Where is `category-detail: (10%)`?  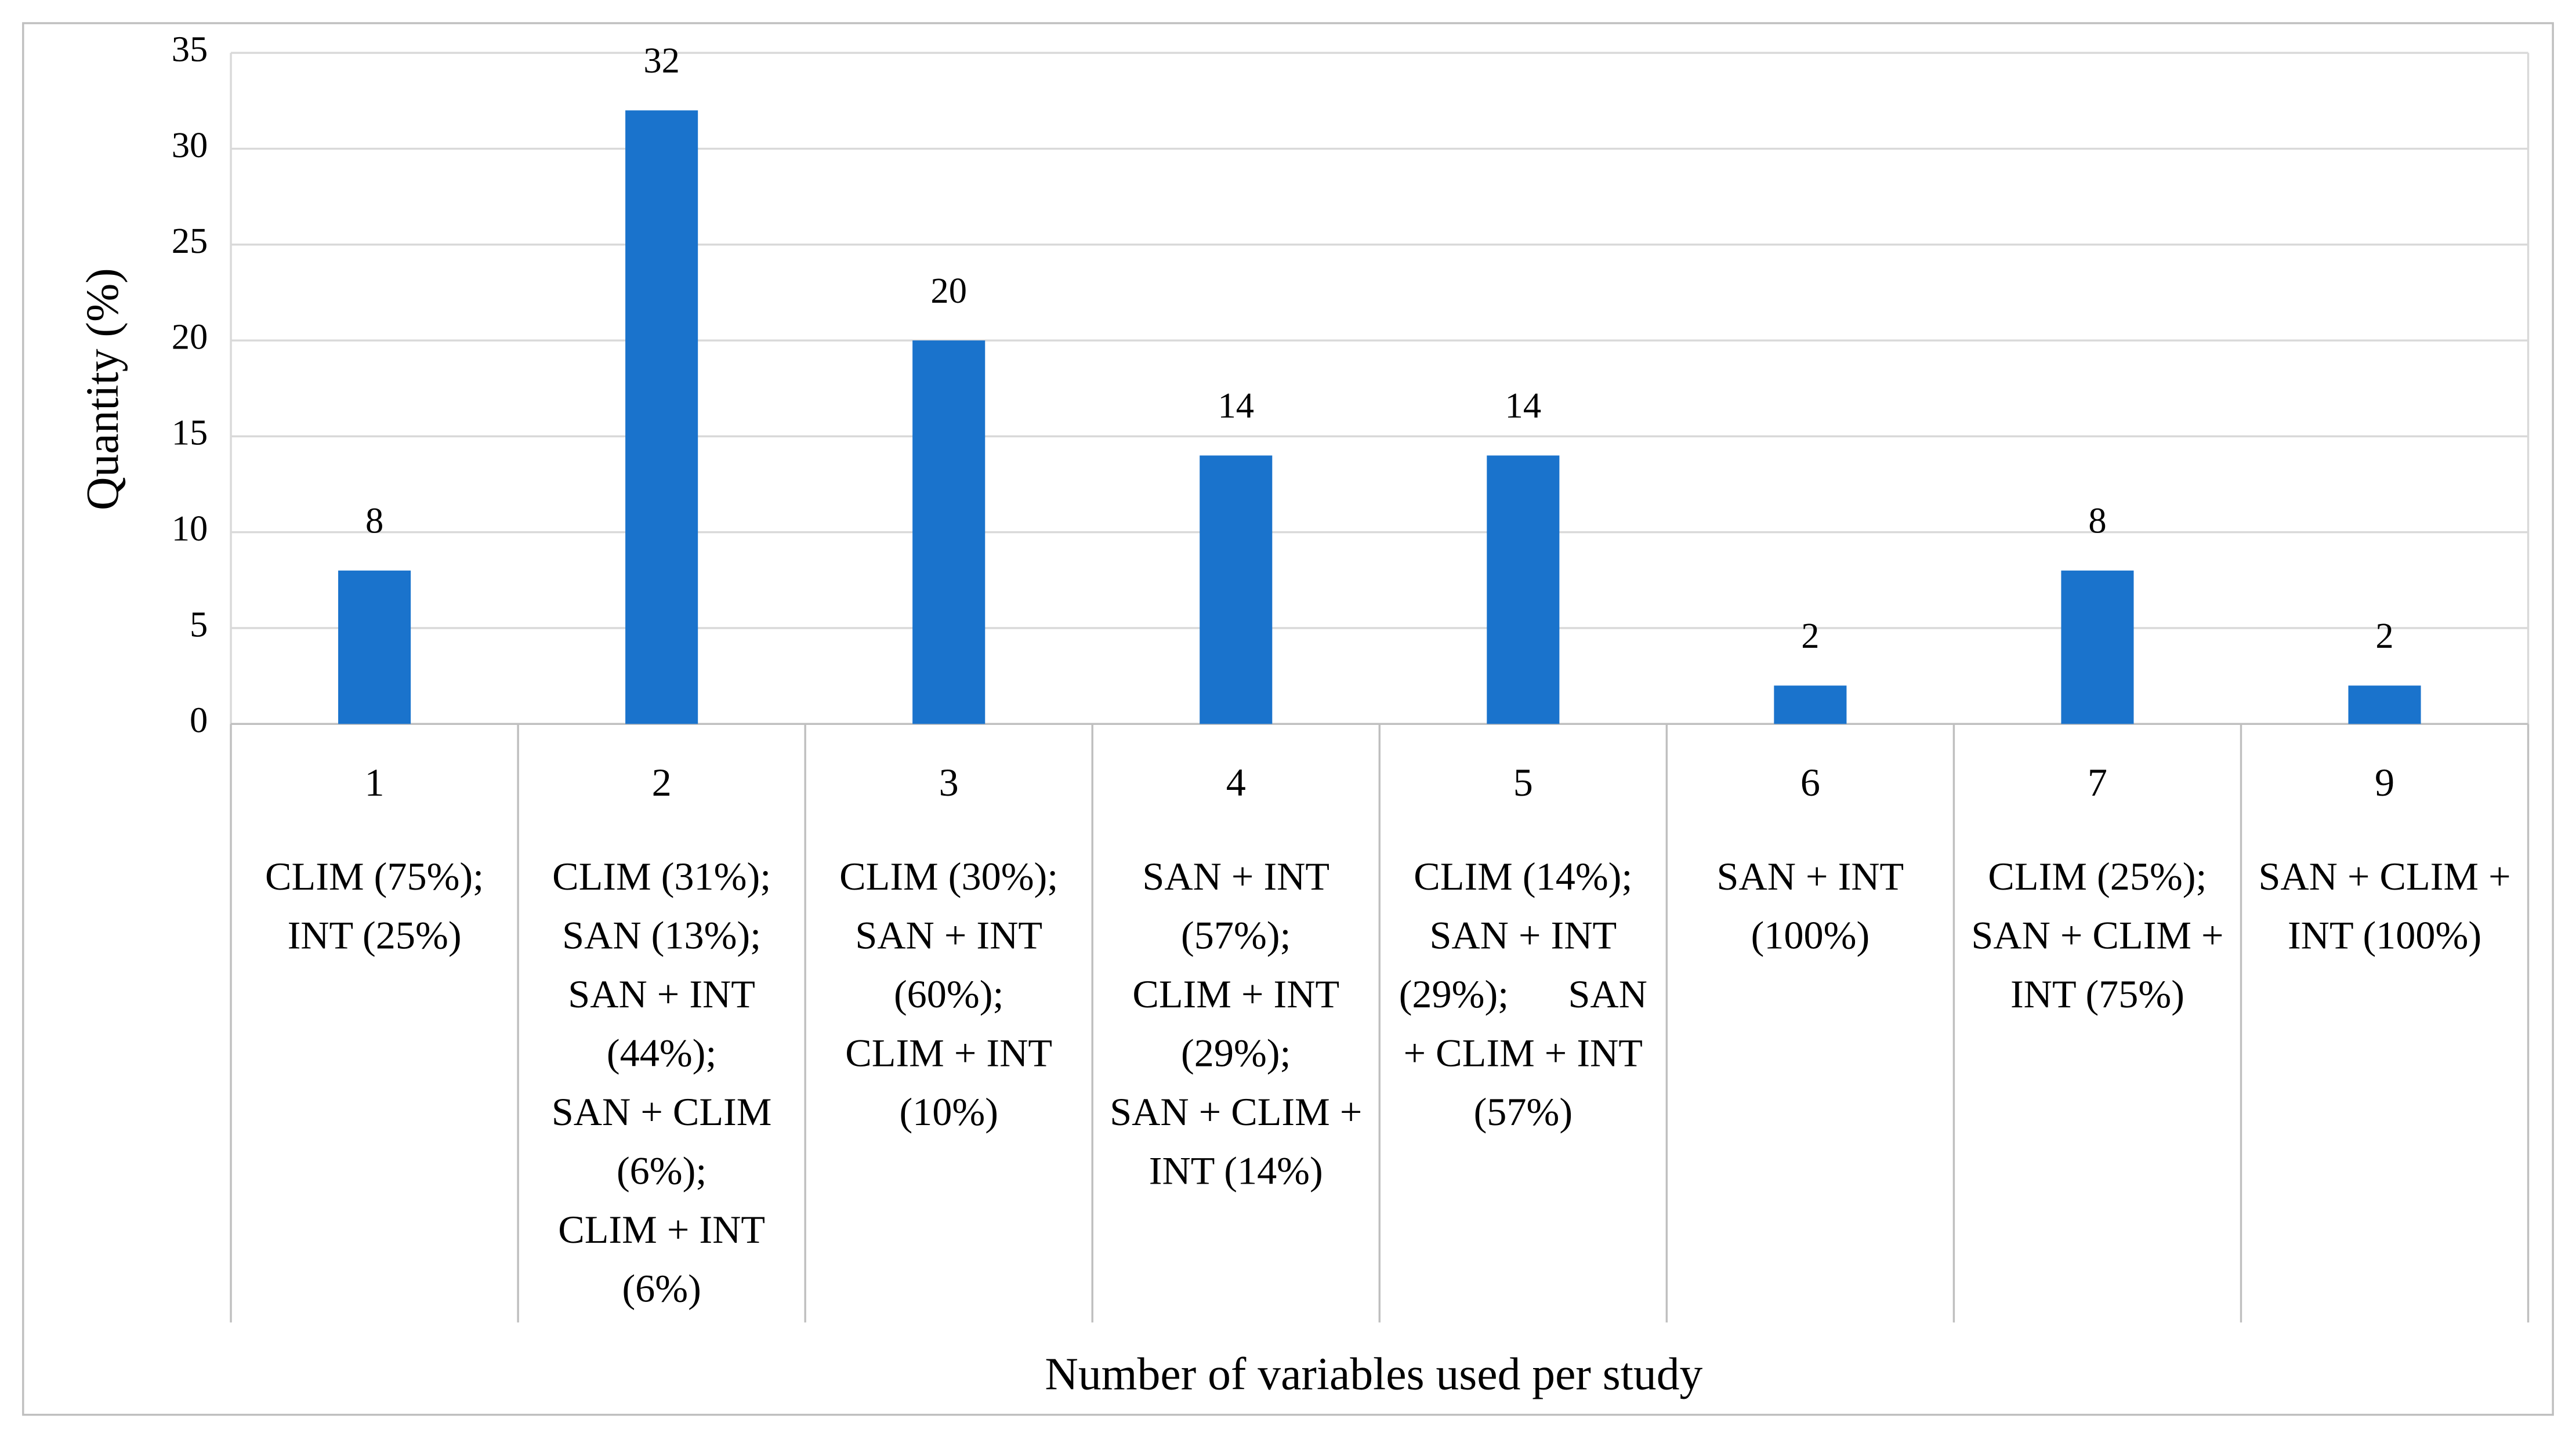
category-detail: (10%) is located at coordinates (949, 1112).